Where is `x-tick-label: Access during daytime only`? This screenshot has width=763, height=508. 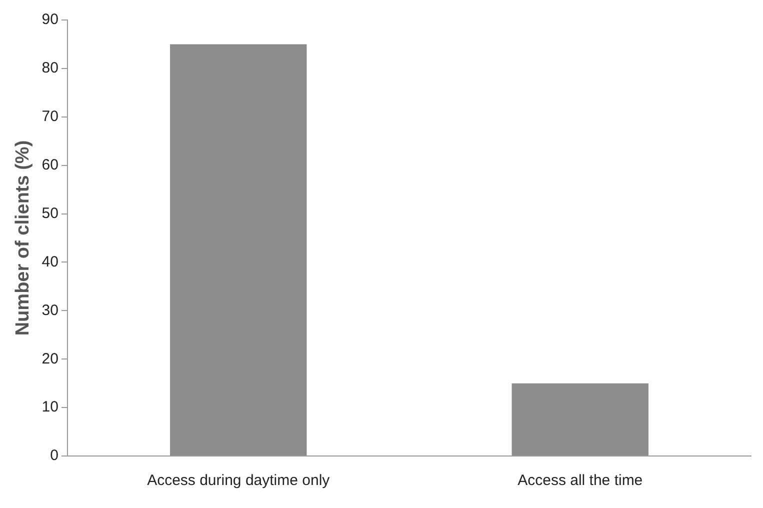 x-tick-label: Access during daytime only is located at coordinates (238, 481).